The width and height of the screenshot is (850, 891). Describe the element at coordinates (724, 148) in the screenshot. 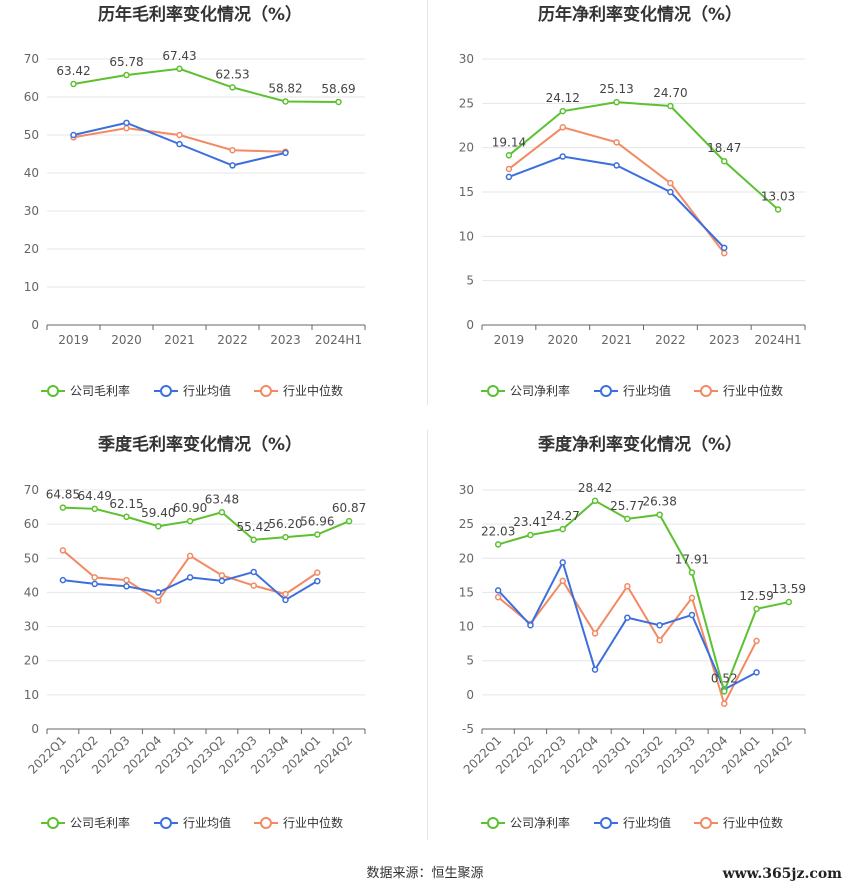

I see `data-label: 18.47` at that location.